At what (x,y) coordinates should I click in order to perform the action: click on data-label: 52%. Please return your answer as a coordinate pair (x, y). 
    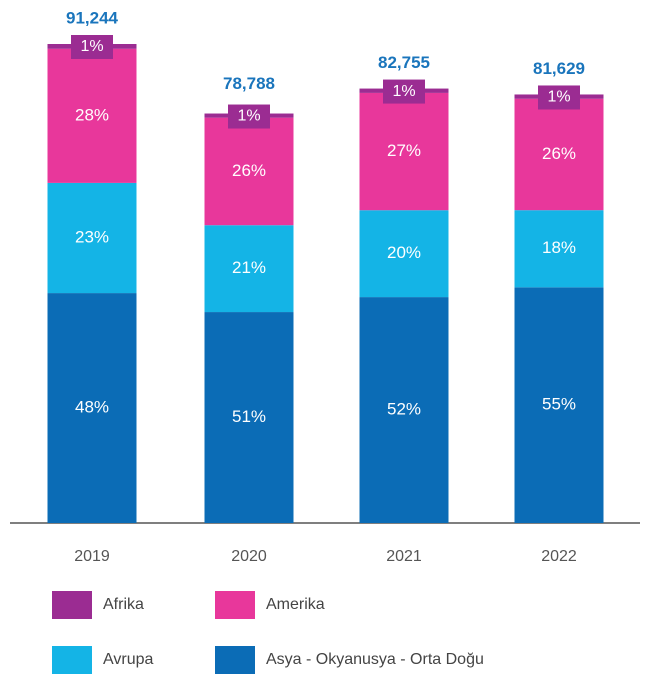
    Looking at the image, I should click on (404, 409).